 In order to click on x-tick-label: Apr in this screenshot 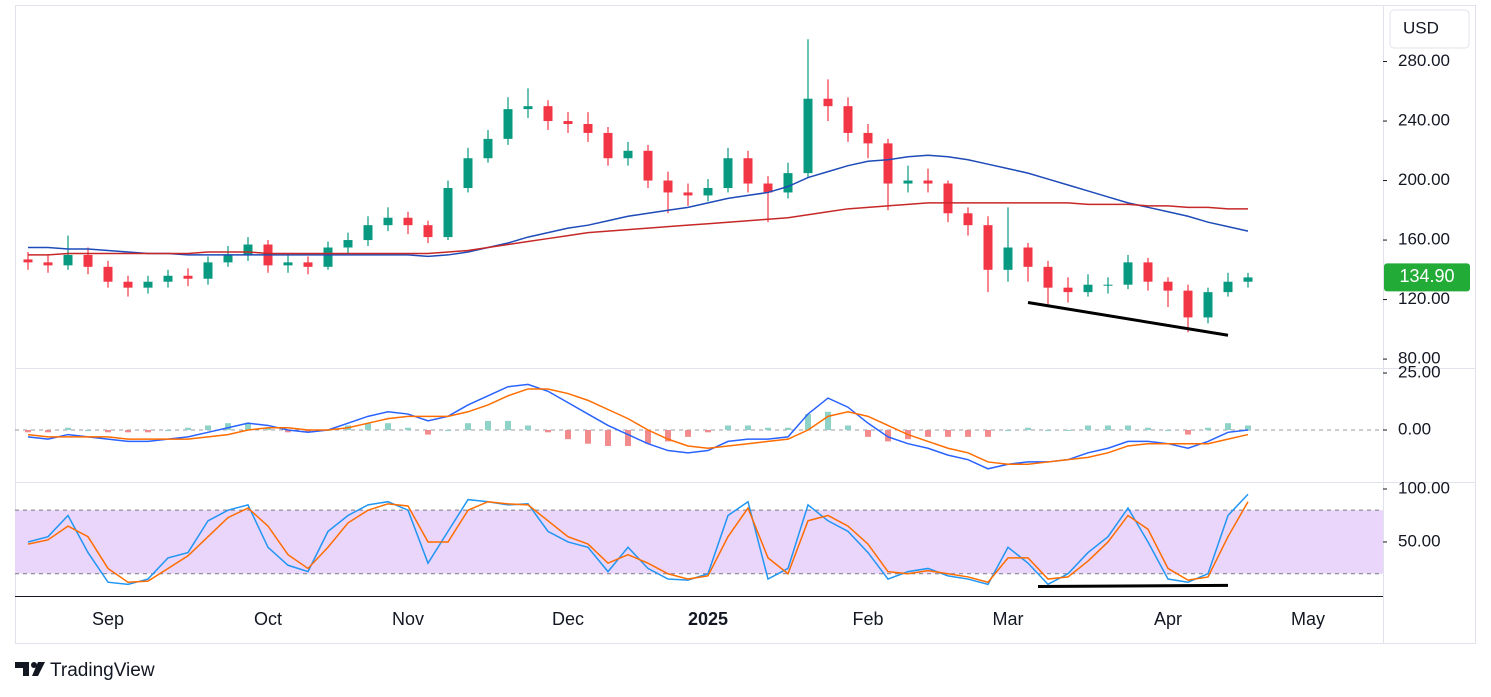, I will do `click(1168, 619)`.